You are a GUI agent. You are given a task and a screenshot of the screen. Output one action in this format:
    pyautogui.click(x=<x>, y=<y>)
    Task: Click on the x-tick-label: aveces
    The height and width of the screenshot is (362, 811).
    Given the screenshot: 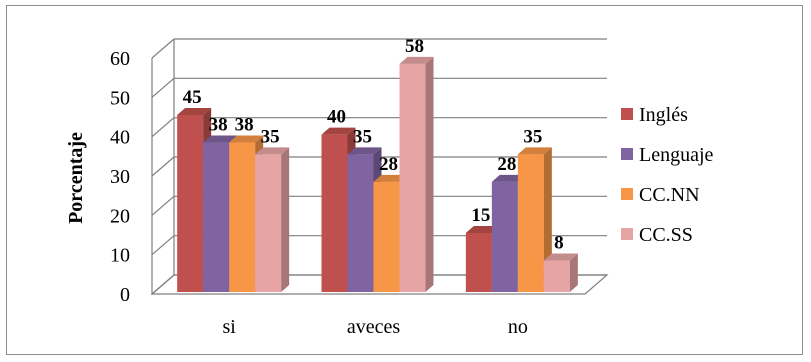 What is the action you would take?
    pyautogui.click(x=374, y=327)
    